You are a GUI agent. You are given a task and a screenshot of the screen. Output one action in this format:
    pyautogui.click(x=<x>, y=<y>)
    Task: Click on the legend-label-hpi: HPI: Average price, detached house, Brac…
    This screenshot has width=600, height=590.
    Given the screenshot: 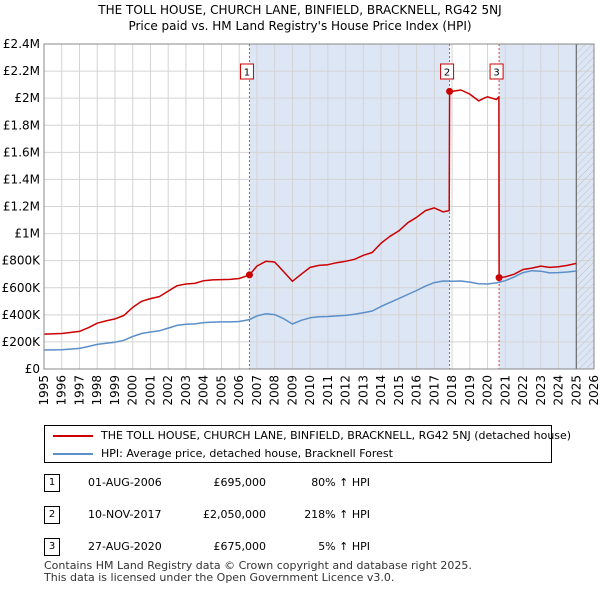 What is the action you would take?
    pyautogui.click(x=247, y=453)
    